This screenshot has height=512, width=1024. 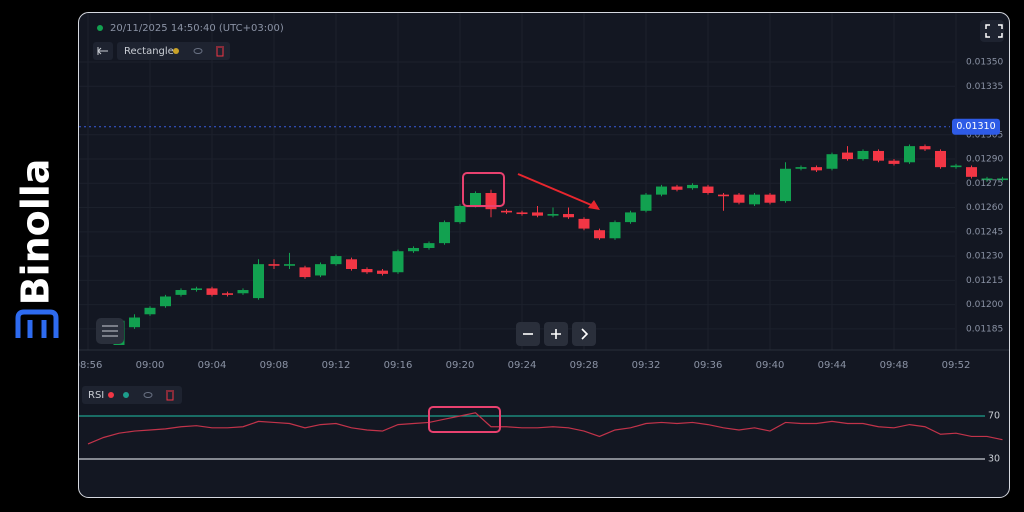 I want to click on indicator-chip, so click(x=132, y=395).